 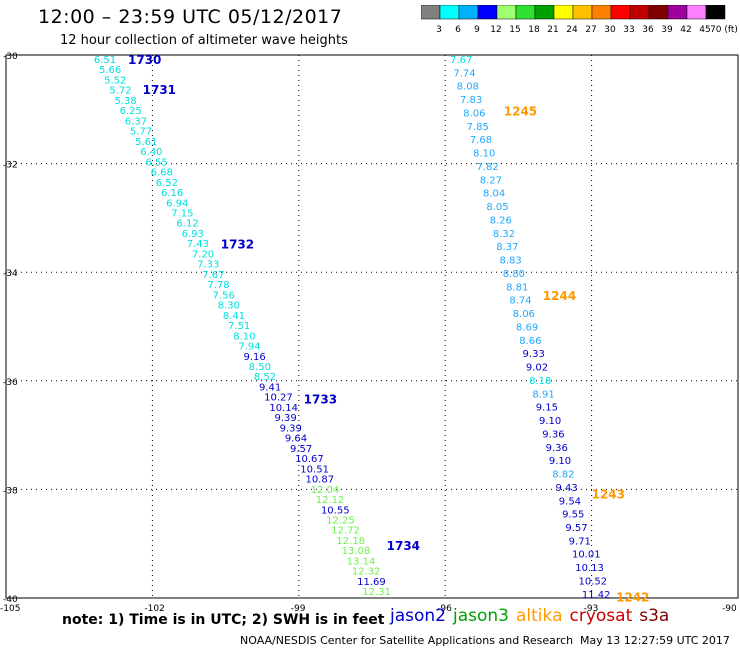 I want to click on colorbar-label: 36, so click(x=648, y=30).